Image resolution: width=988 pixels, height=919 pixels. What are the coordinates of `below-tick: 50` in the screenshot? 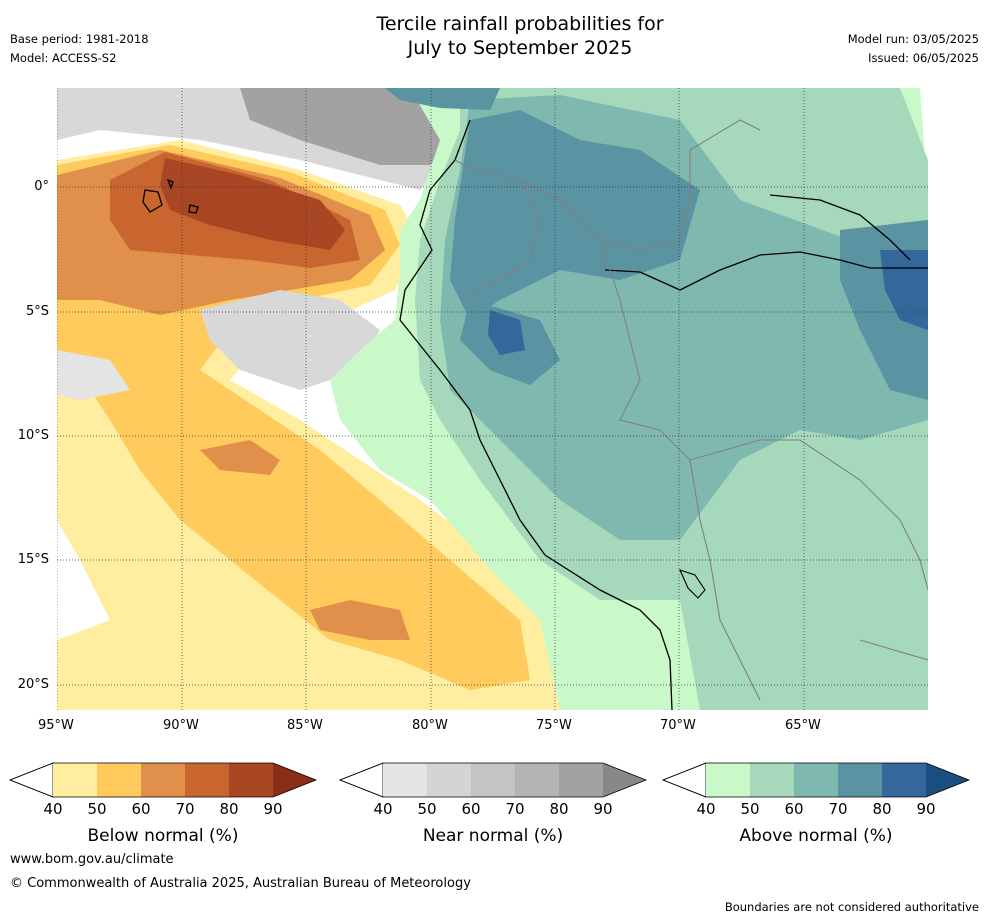 It's located at (97, 809).